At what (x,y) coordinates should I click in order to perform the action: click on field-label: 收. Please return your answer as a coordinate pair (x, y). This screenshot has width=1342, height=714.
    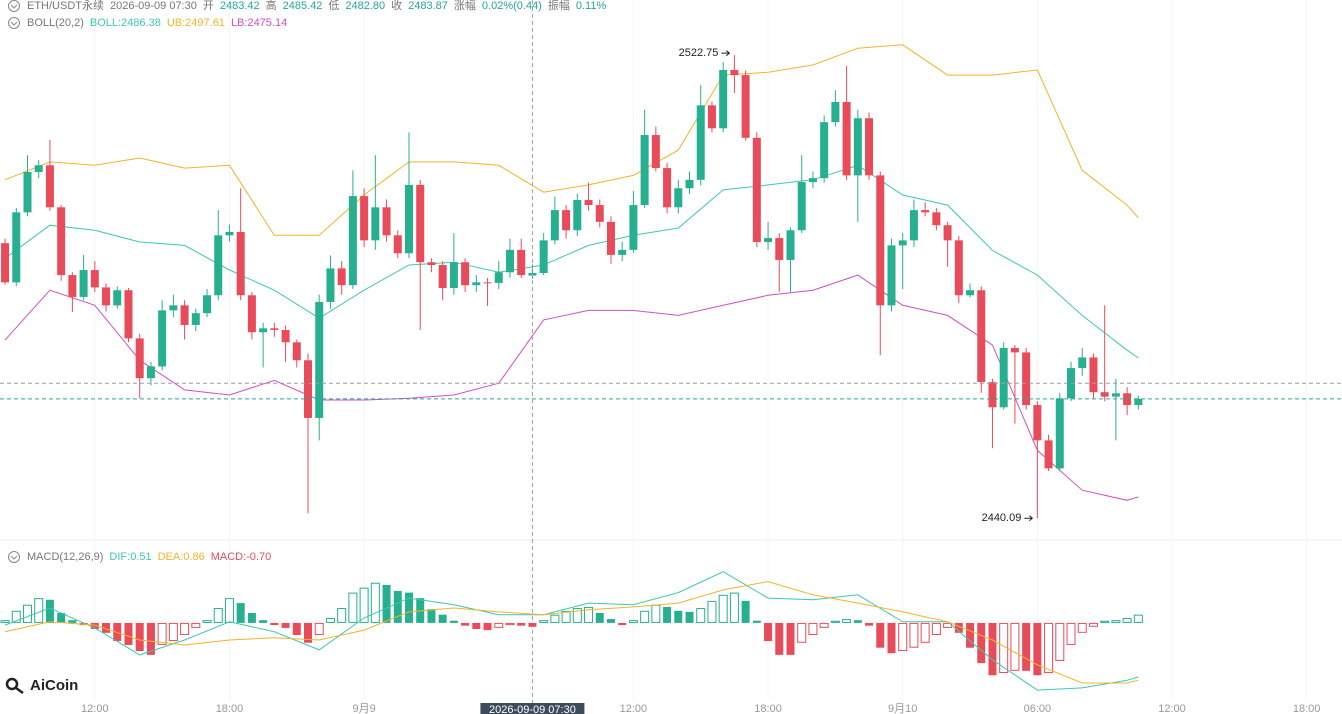
    Looking at the image, I should click on (397, 6).